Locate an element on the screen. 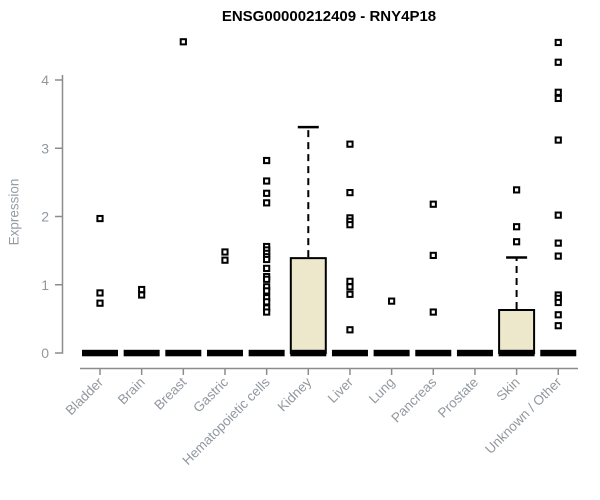 The width and height of the screenshot is (600, 500). category-label: Prostate is located at coordinates (458, 398).